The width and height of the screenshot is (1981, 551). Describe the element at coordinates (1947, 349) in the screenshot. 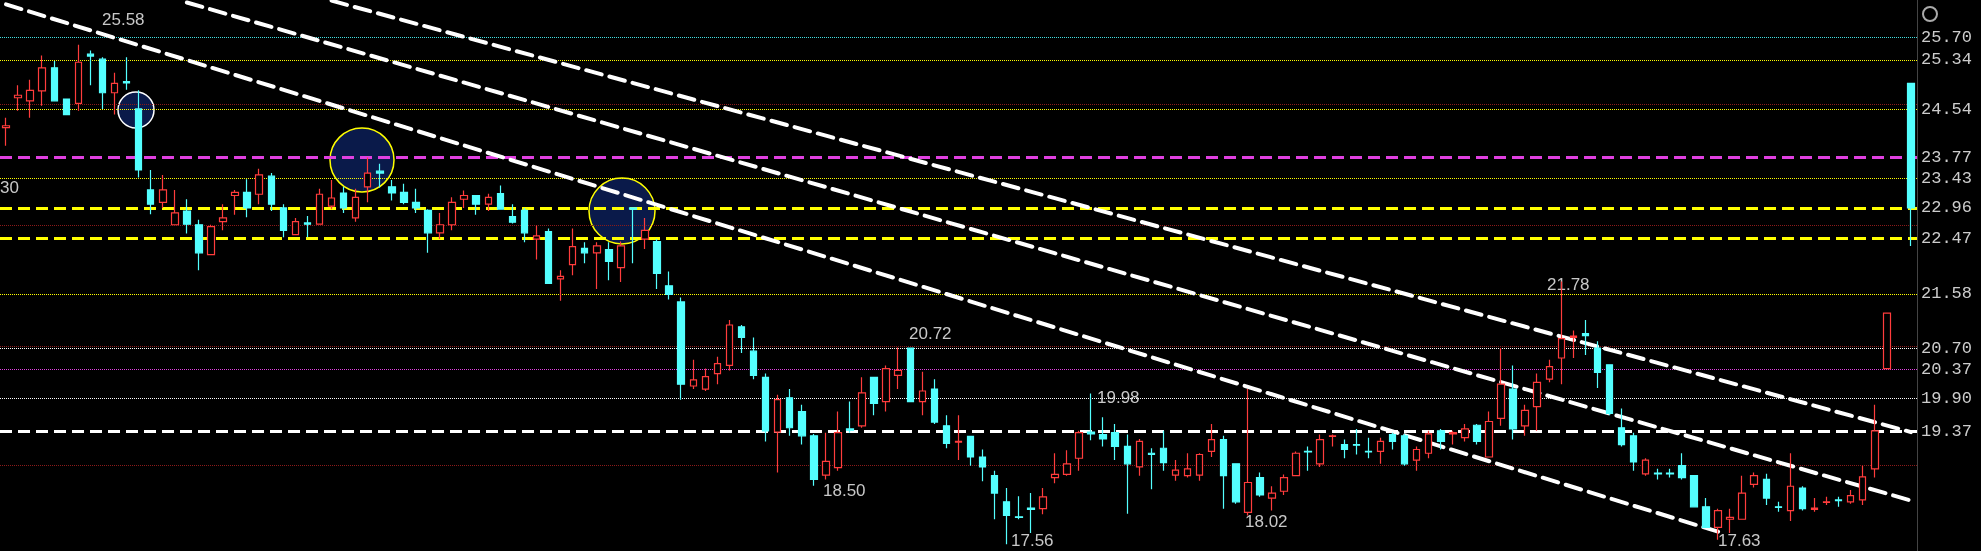

I see `y-tick-label: 20.70` at that location.